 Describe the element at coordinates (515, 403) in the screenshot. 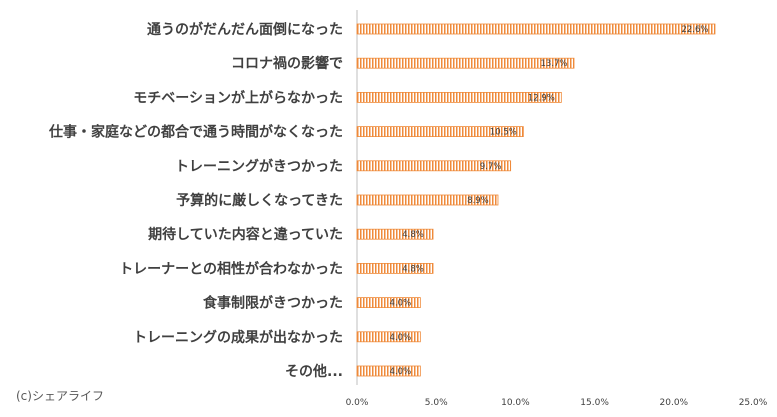

I see `x-tick-label: 10.0%` at that location.